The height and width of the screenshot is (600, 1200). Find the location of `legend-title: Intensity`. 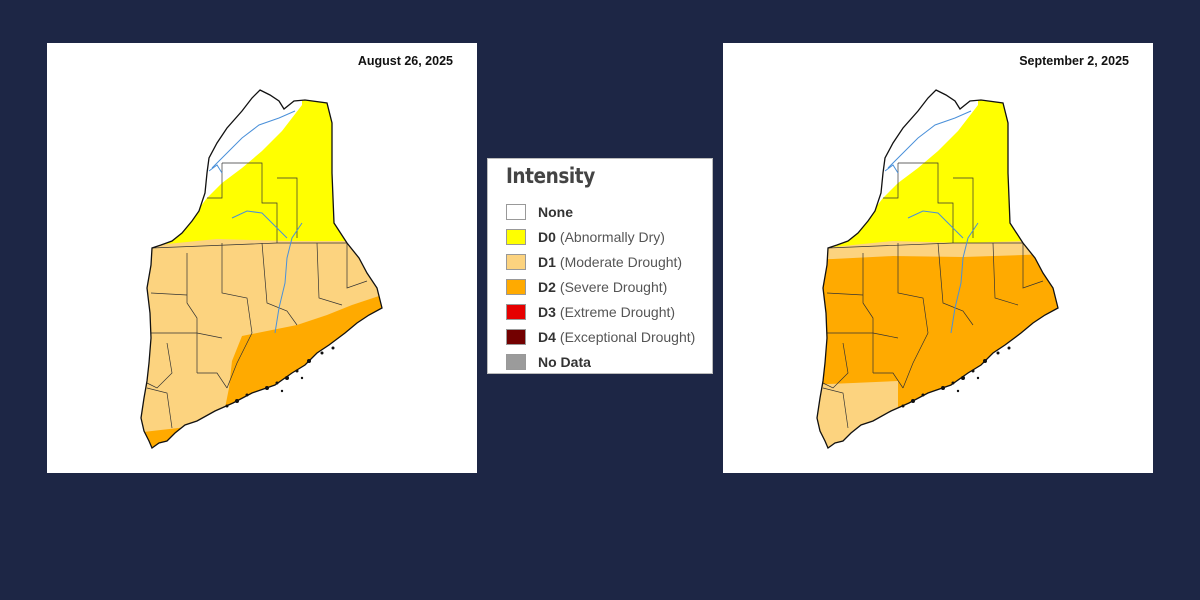

legend-title: Intensity is located at coordinates (550, 176).